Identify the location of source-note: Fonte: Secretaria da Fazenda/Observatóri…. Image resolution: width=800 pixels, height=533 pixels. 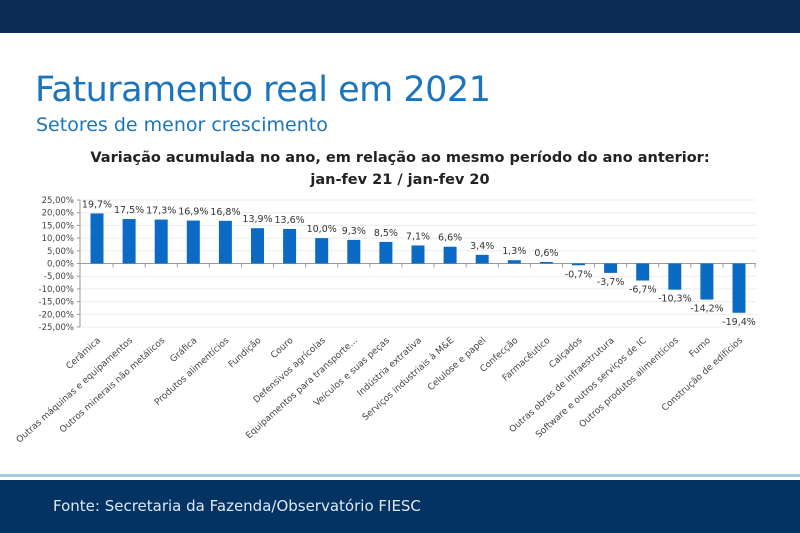
(237, 506).